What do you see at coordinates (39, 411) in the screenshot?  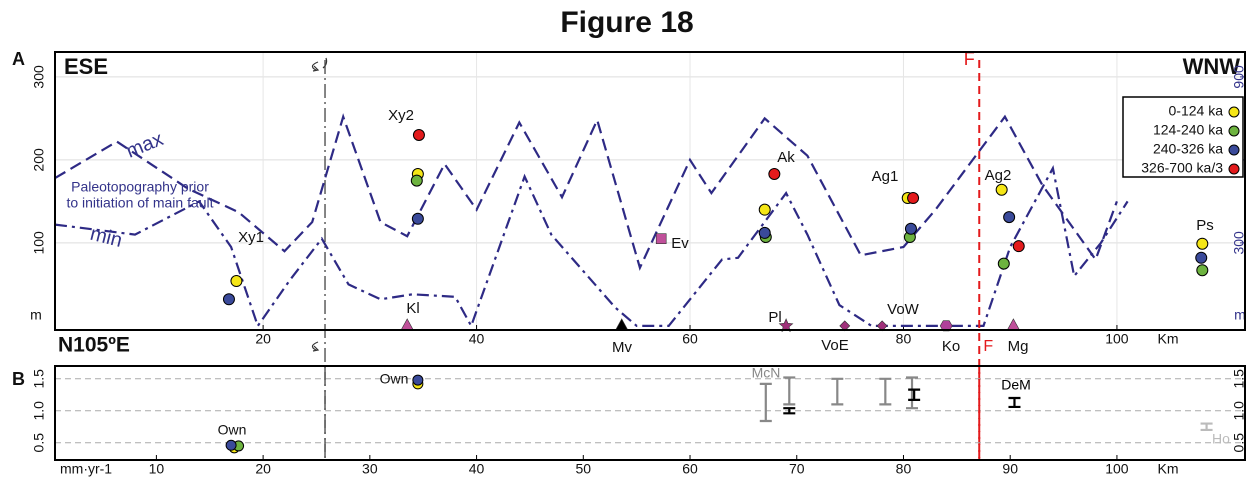 I see `y-tick-label: 1.0` at bounding box center [39, 411].